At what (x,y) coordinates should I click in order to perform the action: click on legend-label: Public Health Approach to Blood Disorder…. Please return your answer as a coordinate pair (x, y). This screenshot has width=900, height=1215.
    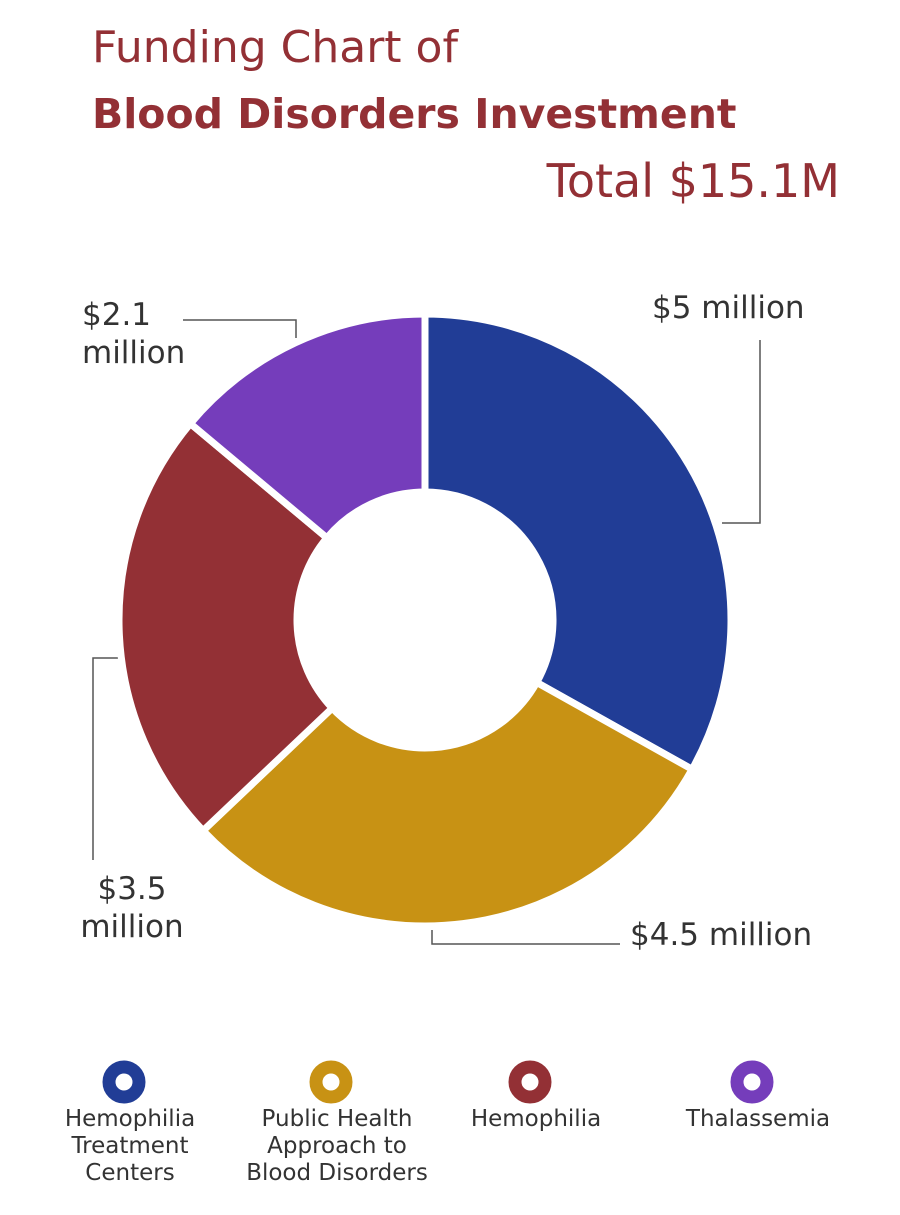
    Looking at the image, I should click on (337, 1146).